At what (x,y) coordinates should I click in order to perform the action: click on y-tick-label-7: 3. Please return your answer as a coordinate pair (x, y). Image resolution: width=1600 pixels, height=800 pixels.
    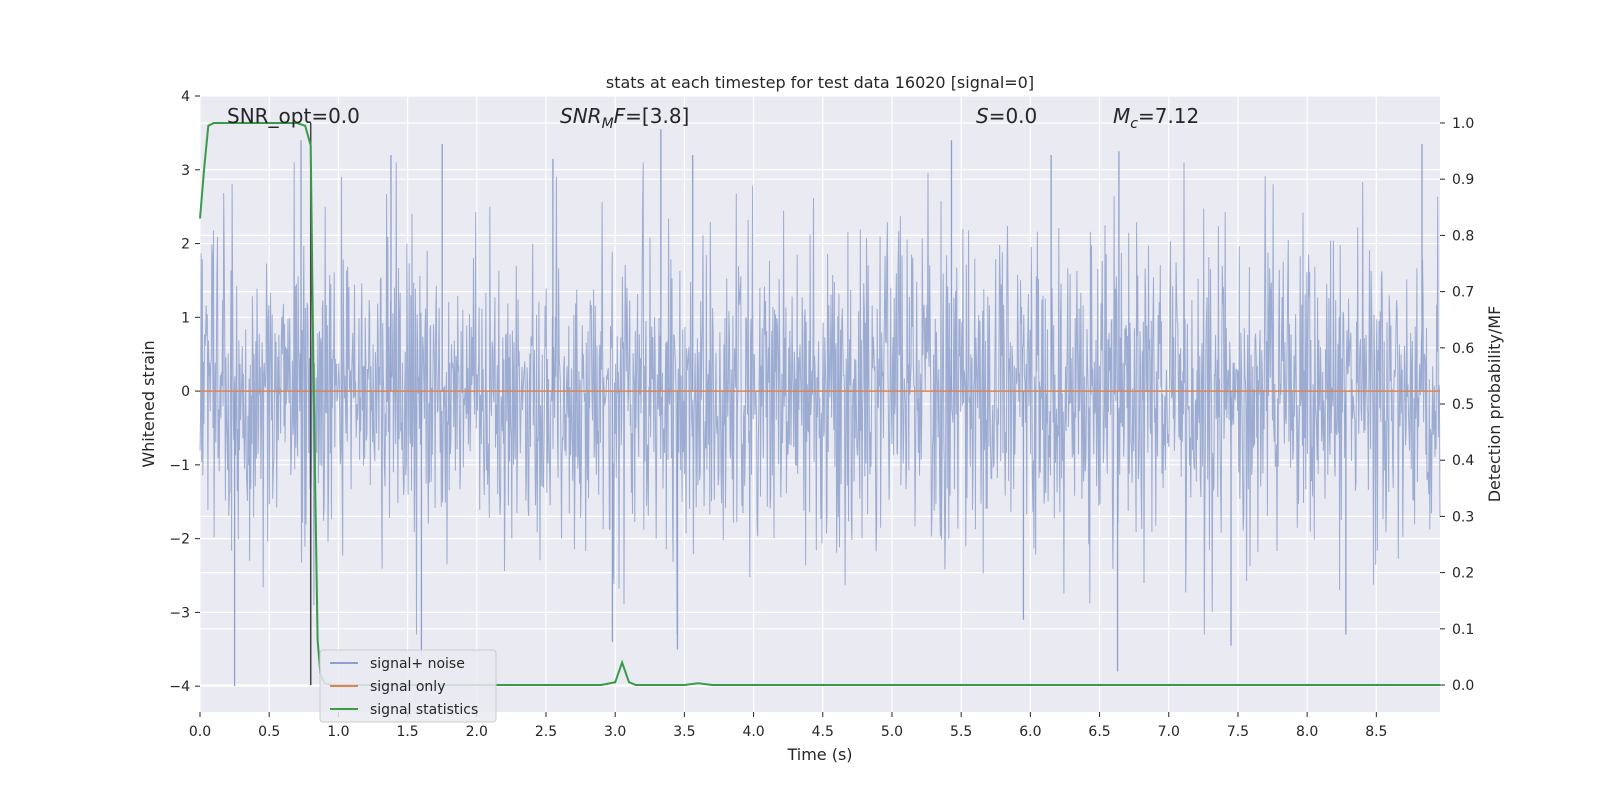
    Looking at the image, I should click on (185, 171).